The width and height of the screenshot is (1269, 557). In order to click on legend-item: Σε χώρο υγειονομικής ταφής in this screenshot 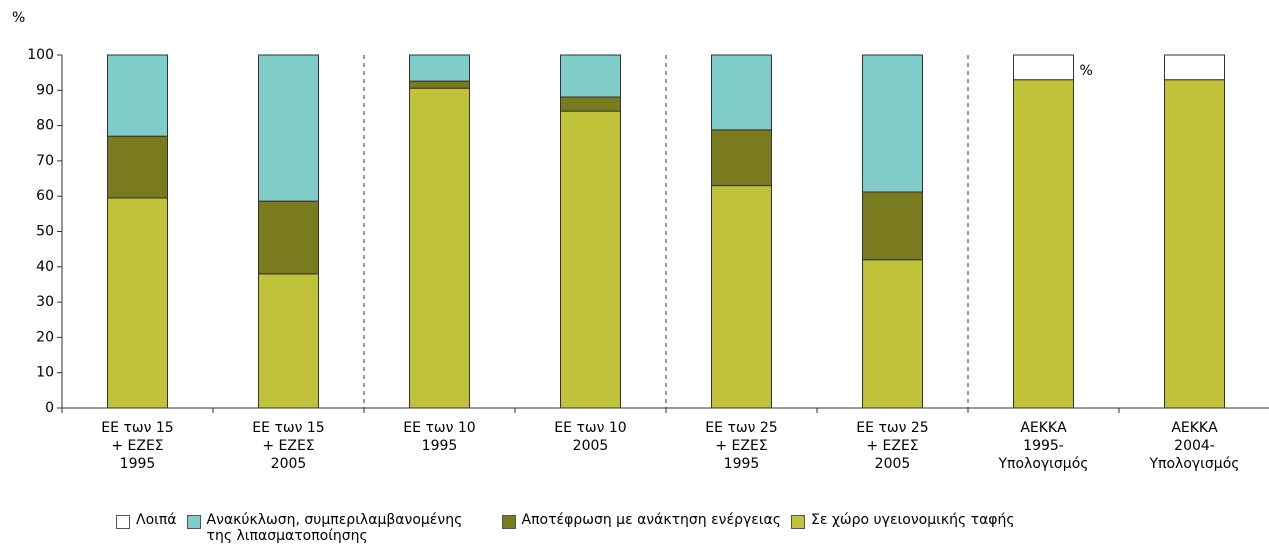, I will do `click(902, 520)`.